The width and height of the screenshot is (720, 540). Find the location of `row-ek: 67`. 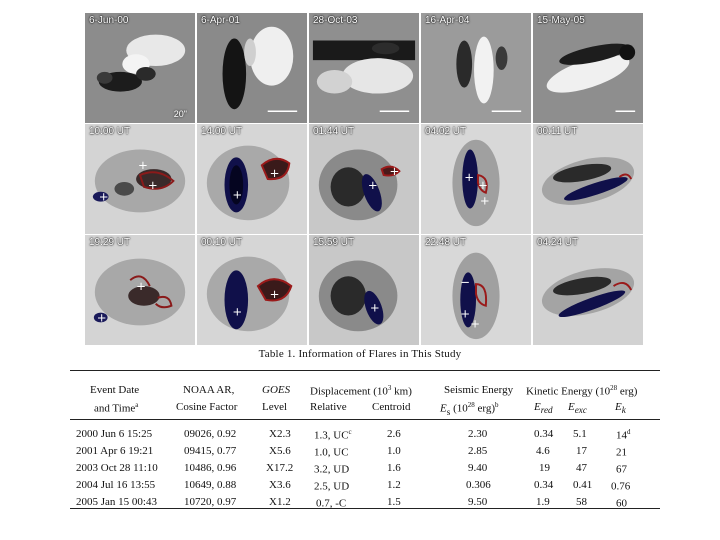

row-ek: 67 is located at coordinates (621, 469).